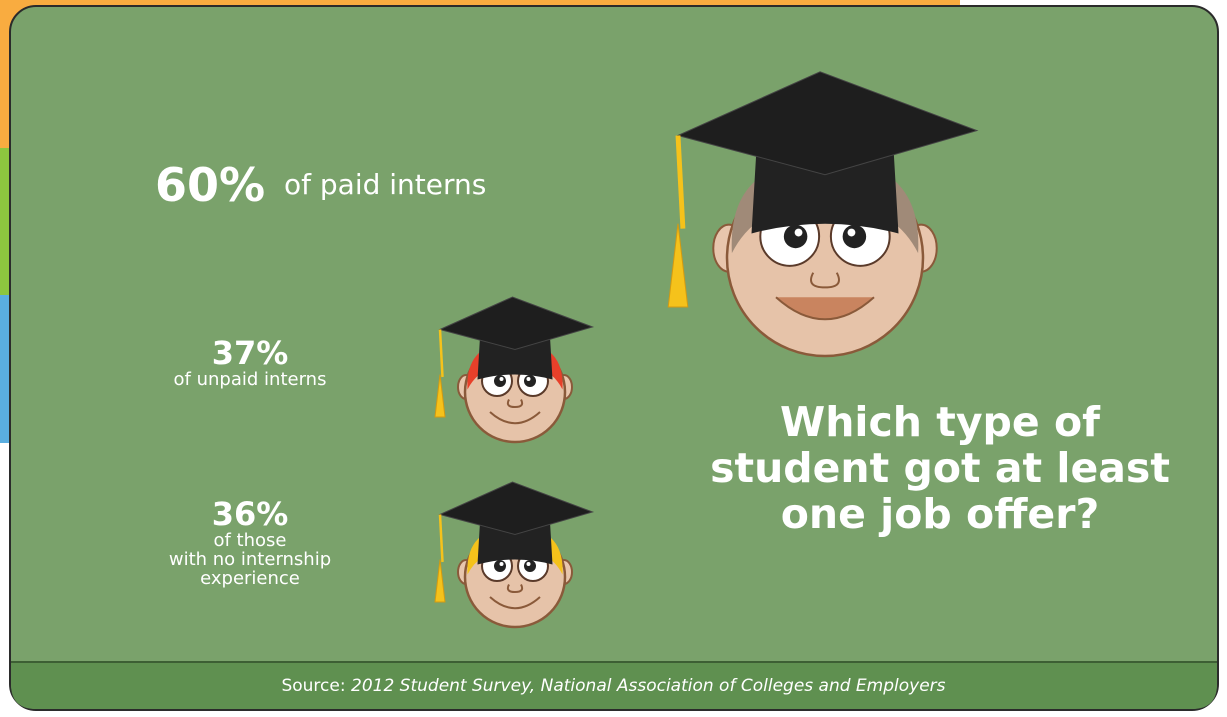  Describe the element at coordinates (250, 380) in the screenshot. I see `category-label: of unpaid interns` at that location.